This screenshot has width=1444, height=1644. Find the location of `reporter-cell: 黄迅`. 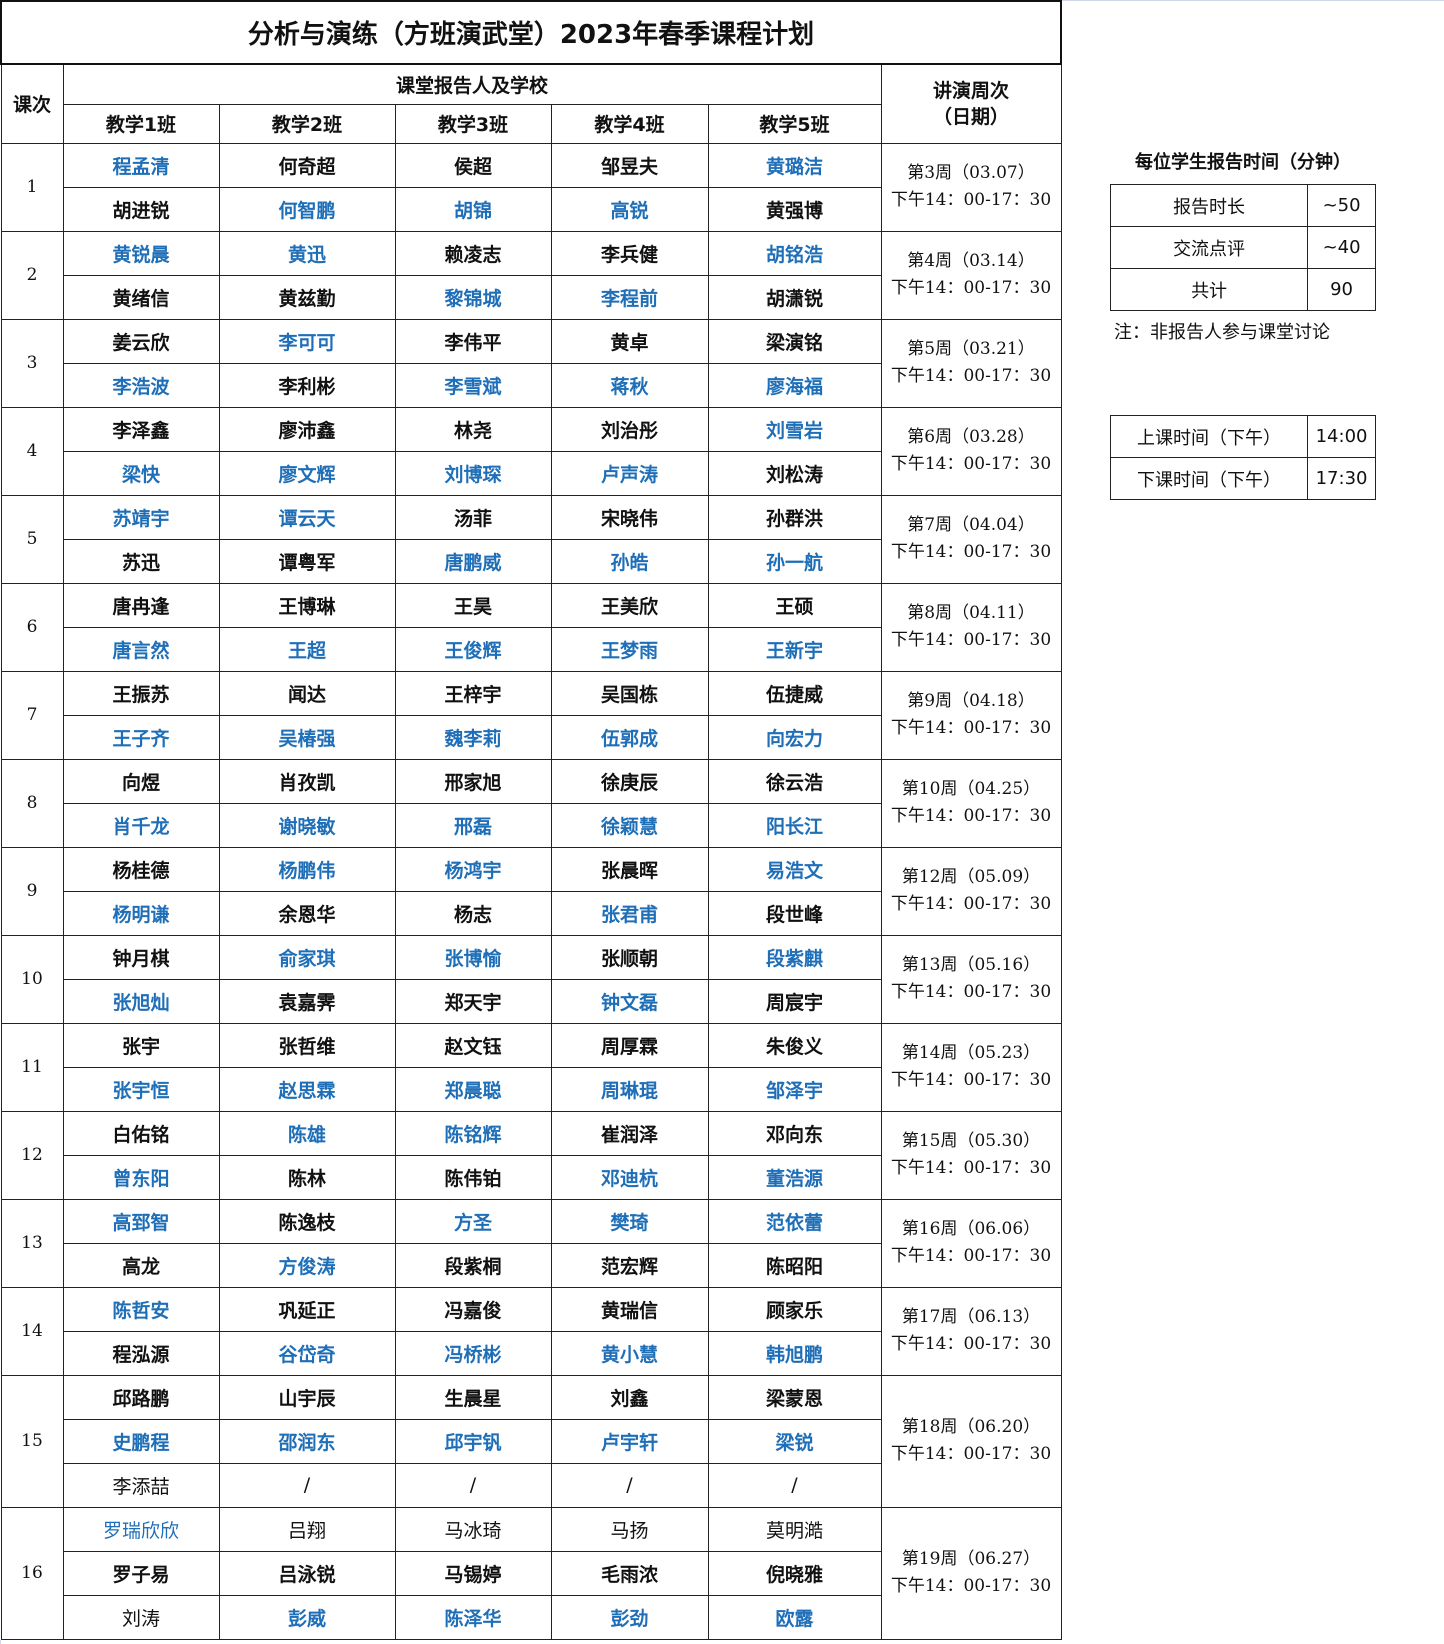

reporter-cell: 黄迅 is located at coordinates (307, 253).